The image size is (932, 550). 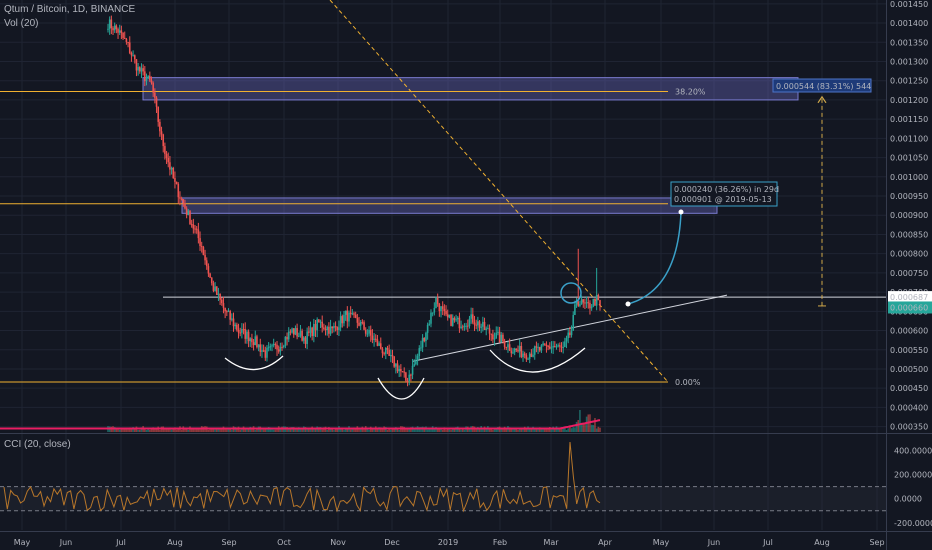 What do you see at coordinates (714, 542) in the screenshot?
I see `month-label: Jun` at bounding box center [714, 542].